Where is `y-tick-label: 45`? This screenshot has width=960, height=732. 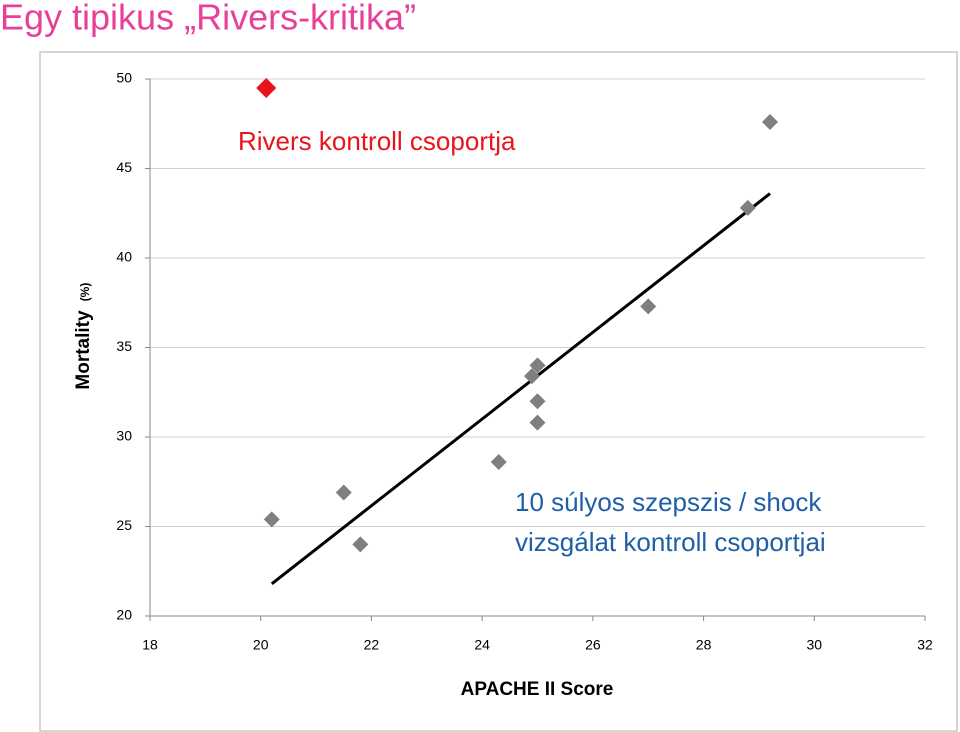 y-tick-label: 45 is located at coordinates (124, 167).